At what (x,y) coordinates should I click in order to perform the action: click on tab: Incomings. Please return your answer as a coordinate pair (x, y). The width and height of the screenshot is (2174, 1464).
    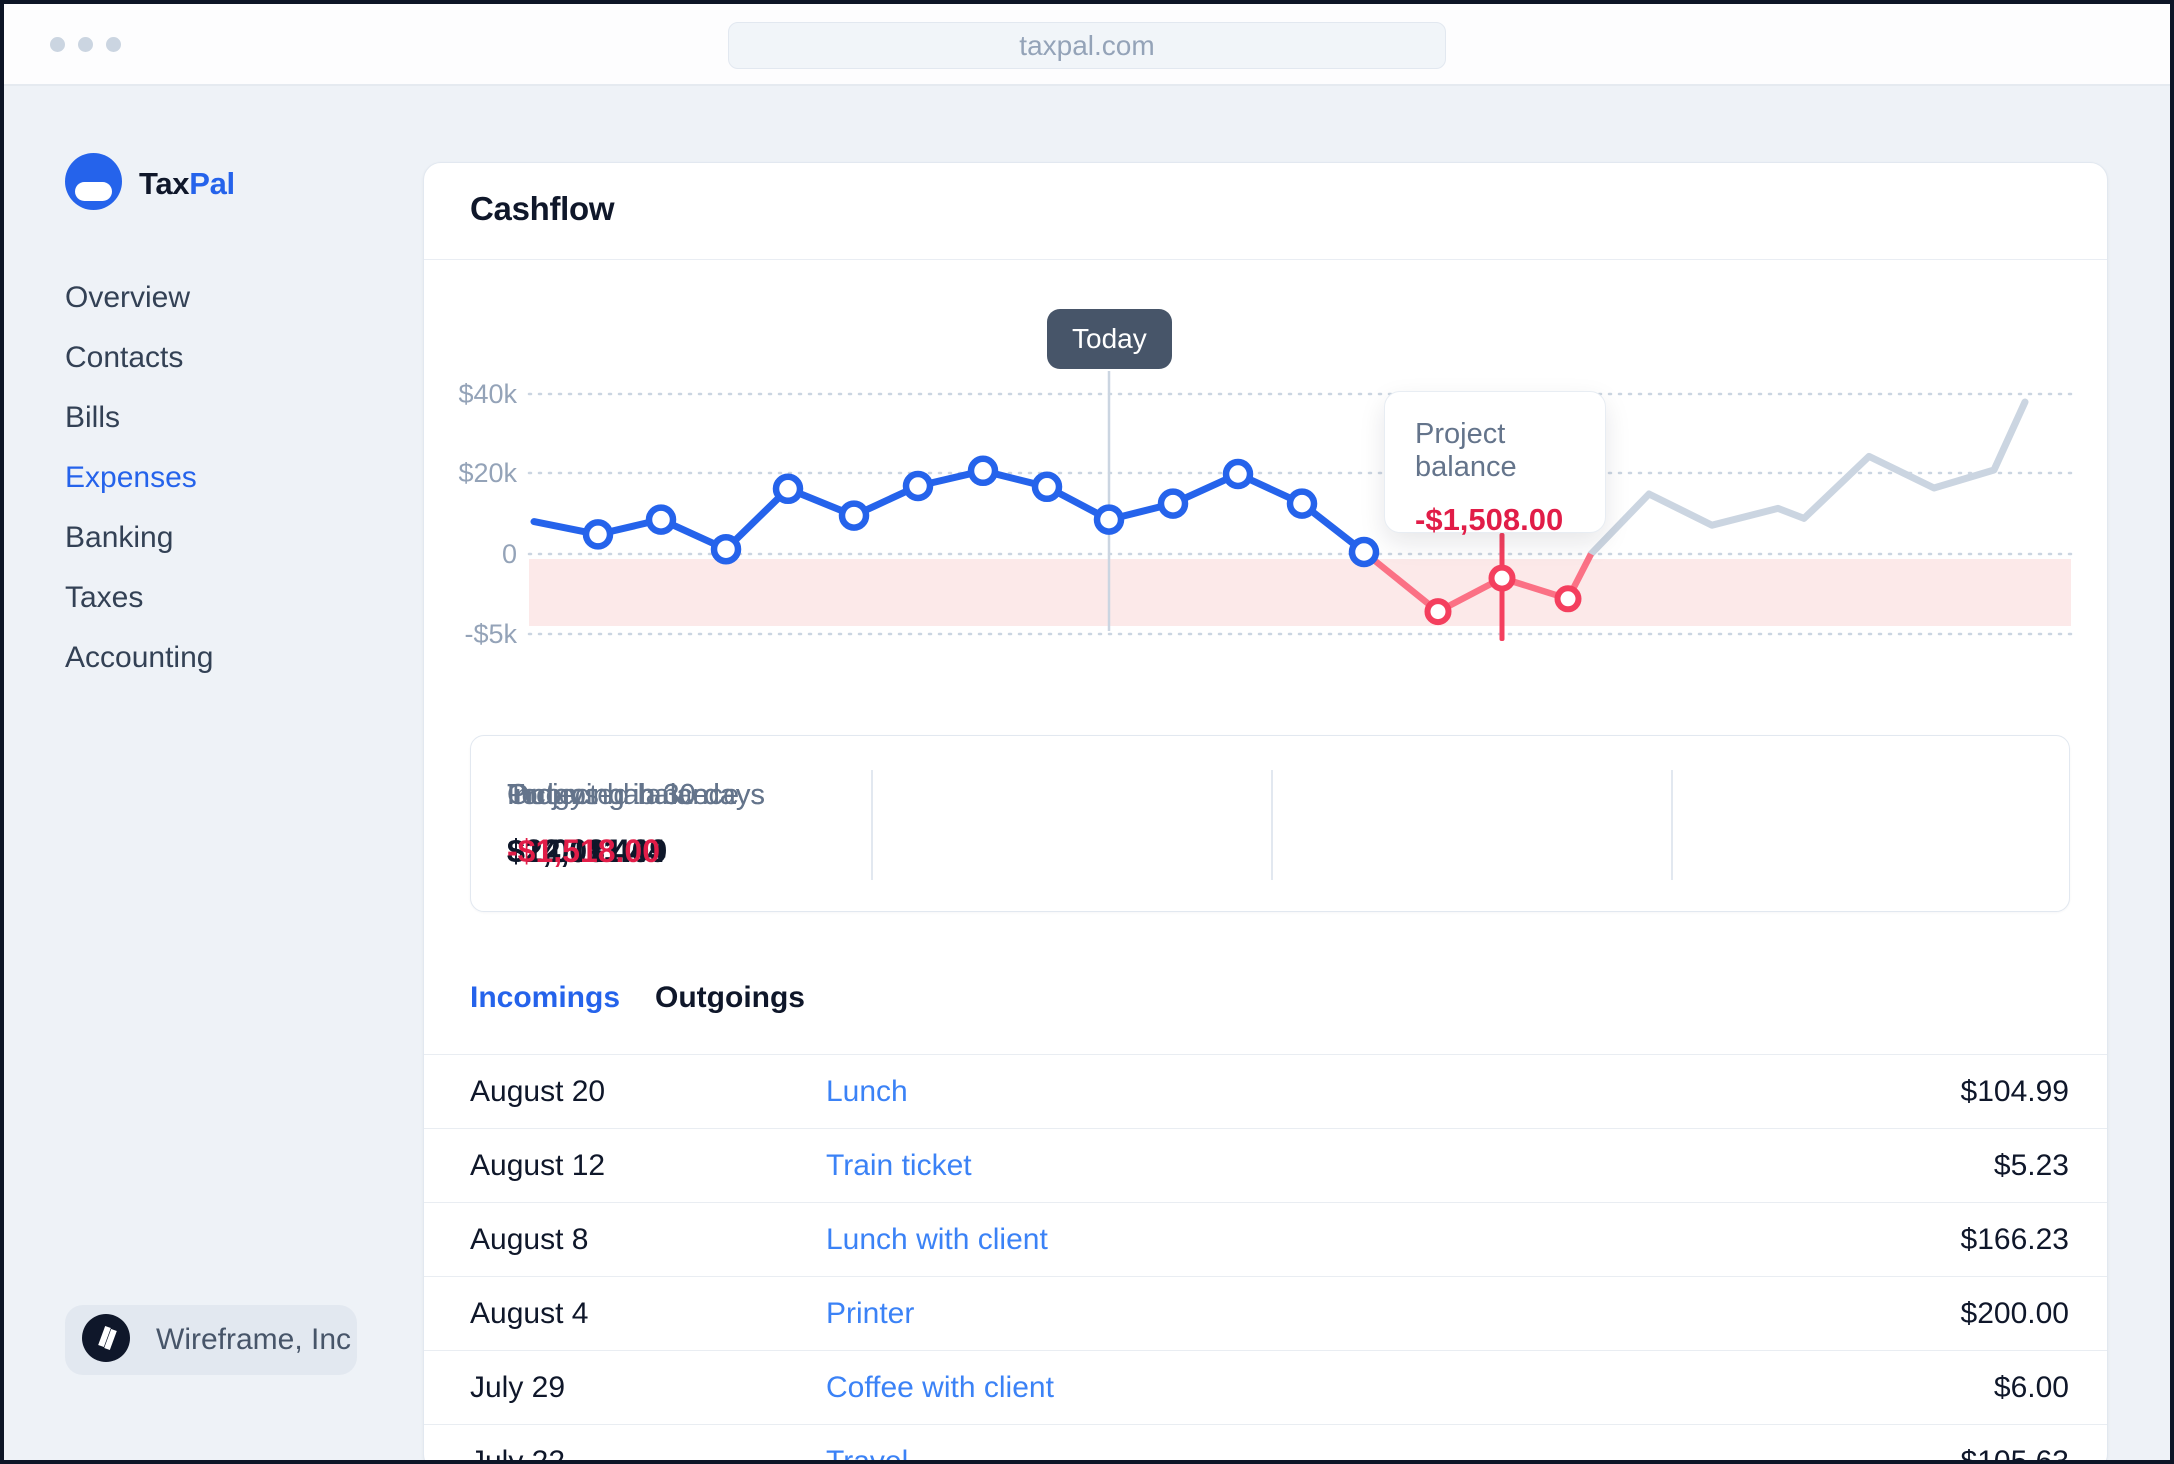
    Looking at the image, I should click on (545, 997).